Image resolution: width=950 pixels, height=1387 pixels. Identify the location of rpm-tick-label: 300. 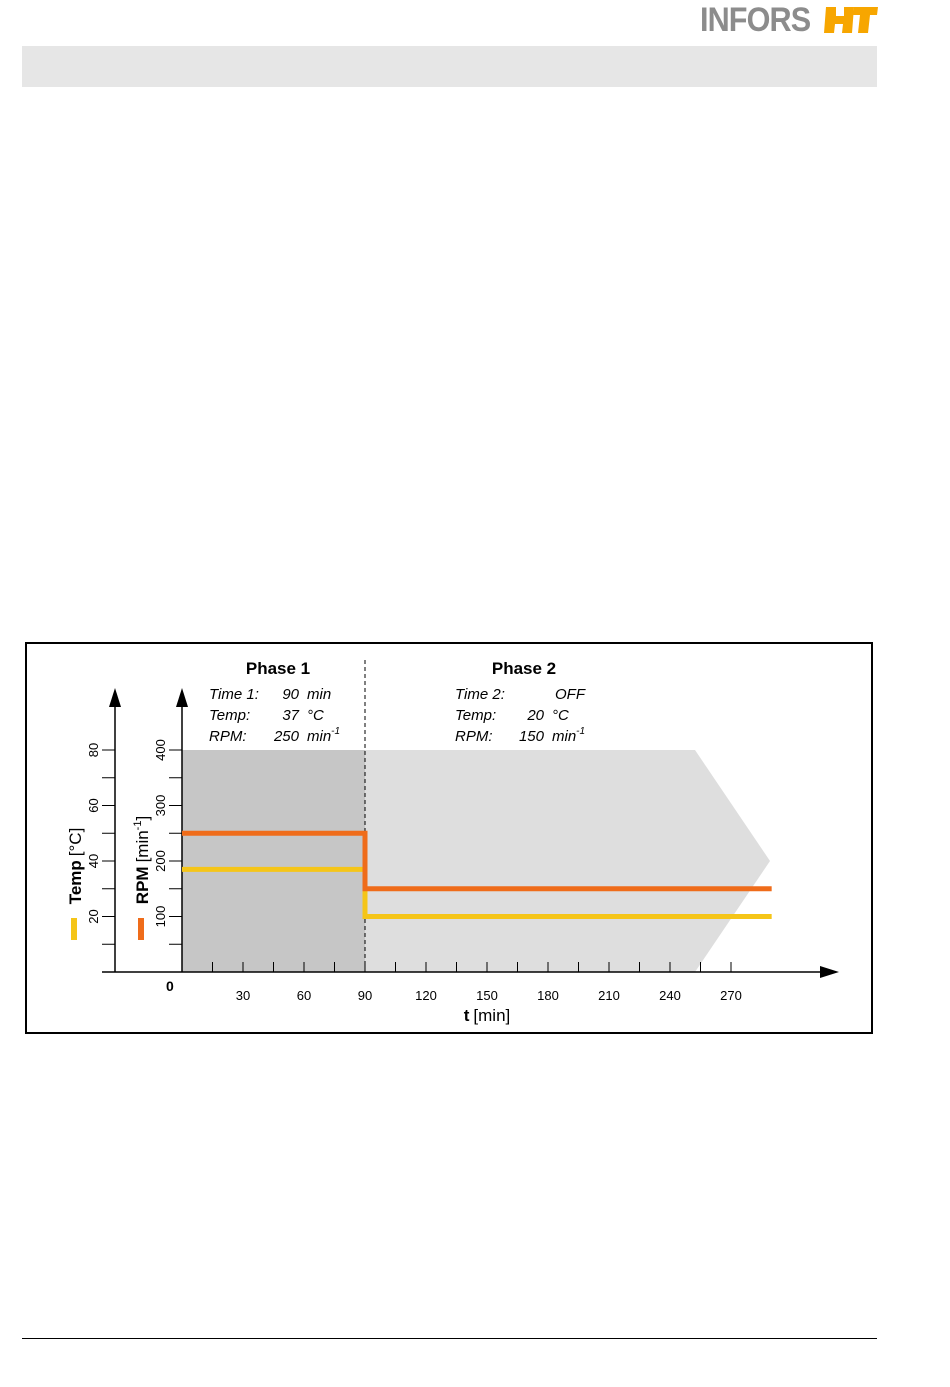
(160, 806).